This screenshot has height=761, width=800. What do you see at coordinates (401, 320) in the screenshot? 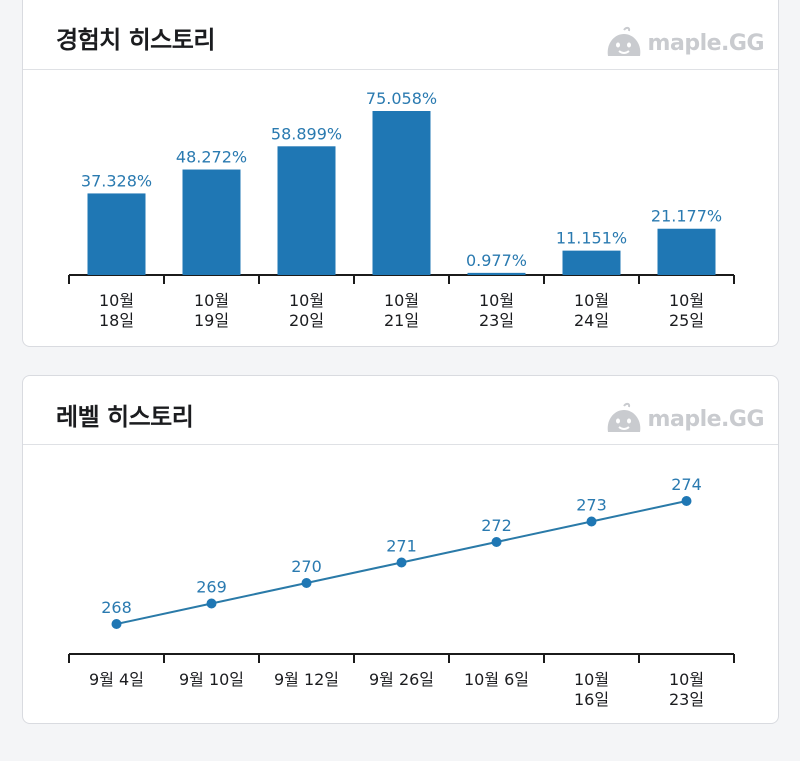
I see `exp-x-tick-label: 21일` at bounding box center [401, 320].